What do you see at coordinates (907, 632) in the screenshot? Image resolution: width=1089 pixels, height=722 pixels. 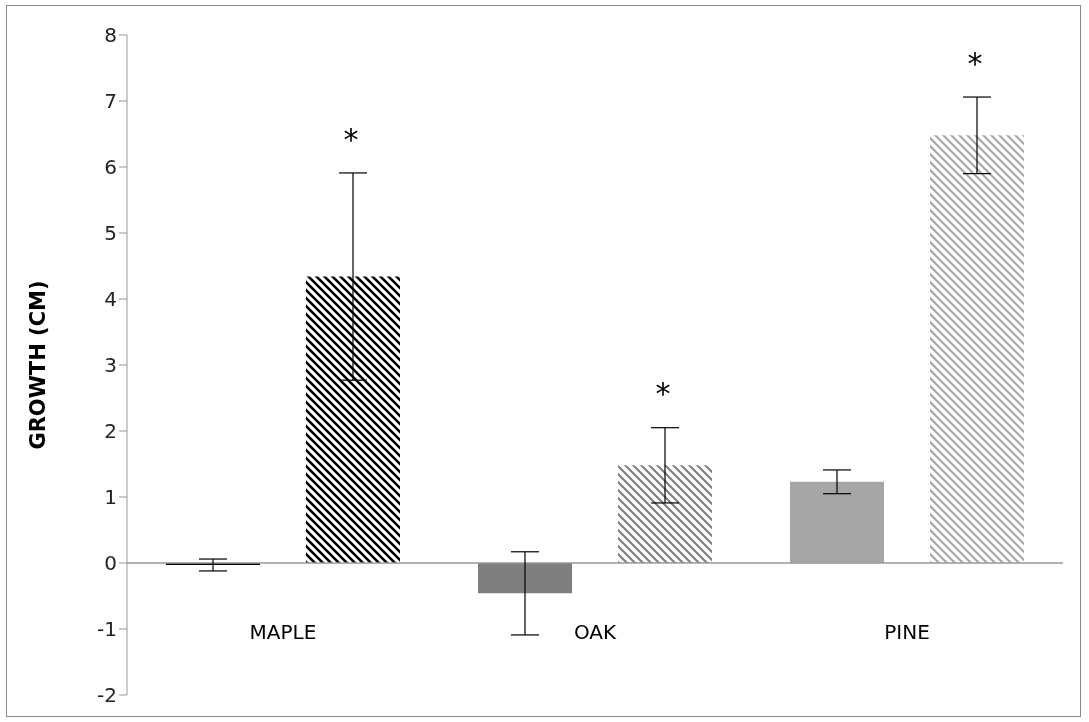 I see `x-tick-label: PINE` at bounding box center [907, 632].